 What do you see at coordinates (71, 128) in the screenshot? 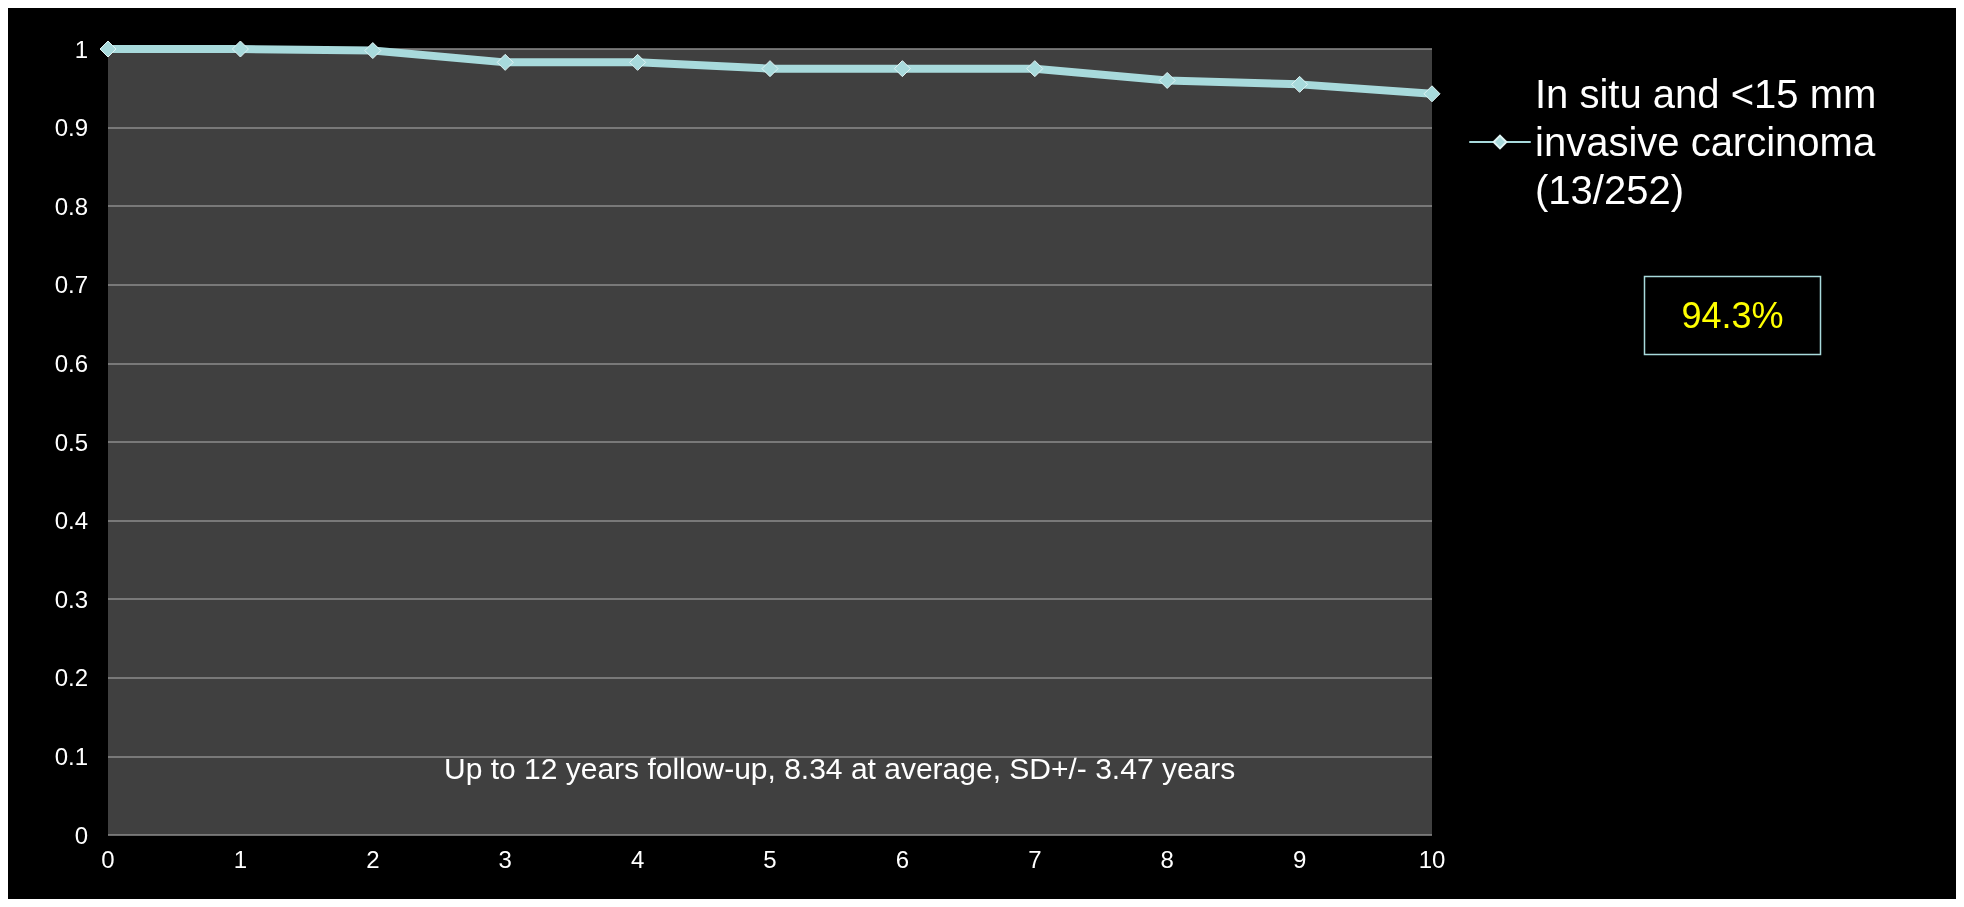
I see `y-tick-label: 0.9` at bounding box center [71, 128].